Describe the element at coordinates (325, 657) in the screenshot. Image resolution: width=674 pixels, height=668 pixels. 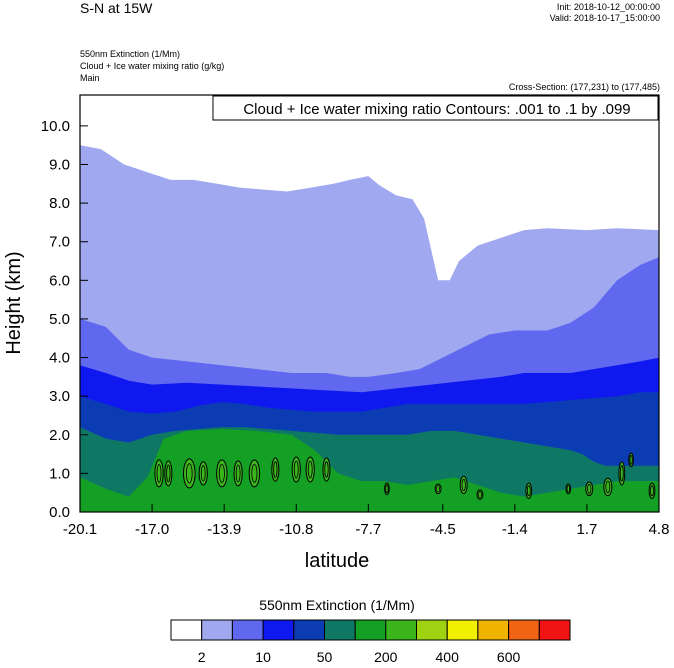
I see `colorbar-label: 50` at that location.